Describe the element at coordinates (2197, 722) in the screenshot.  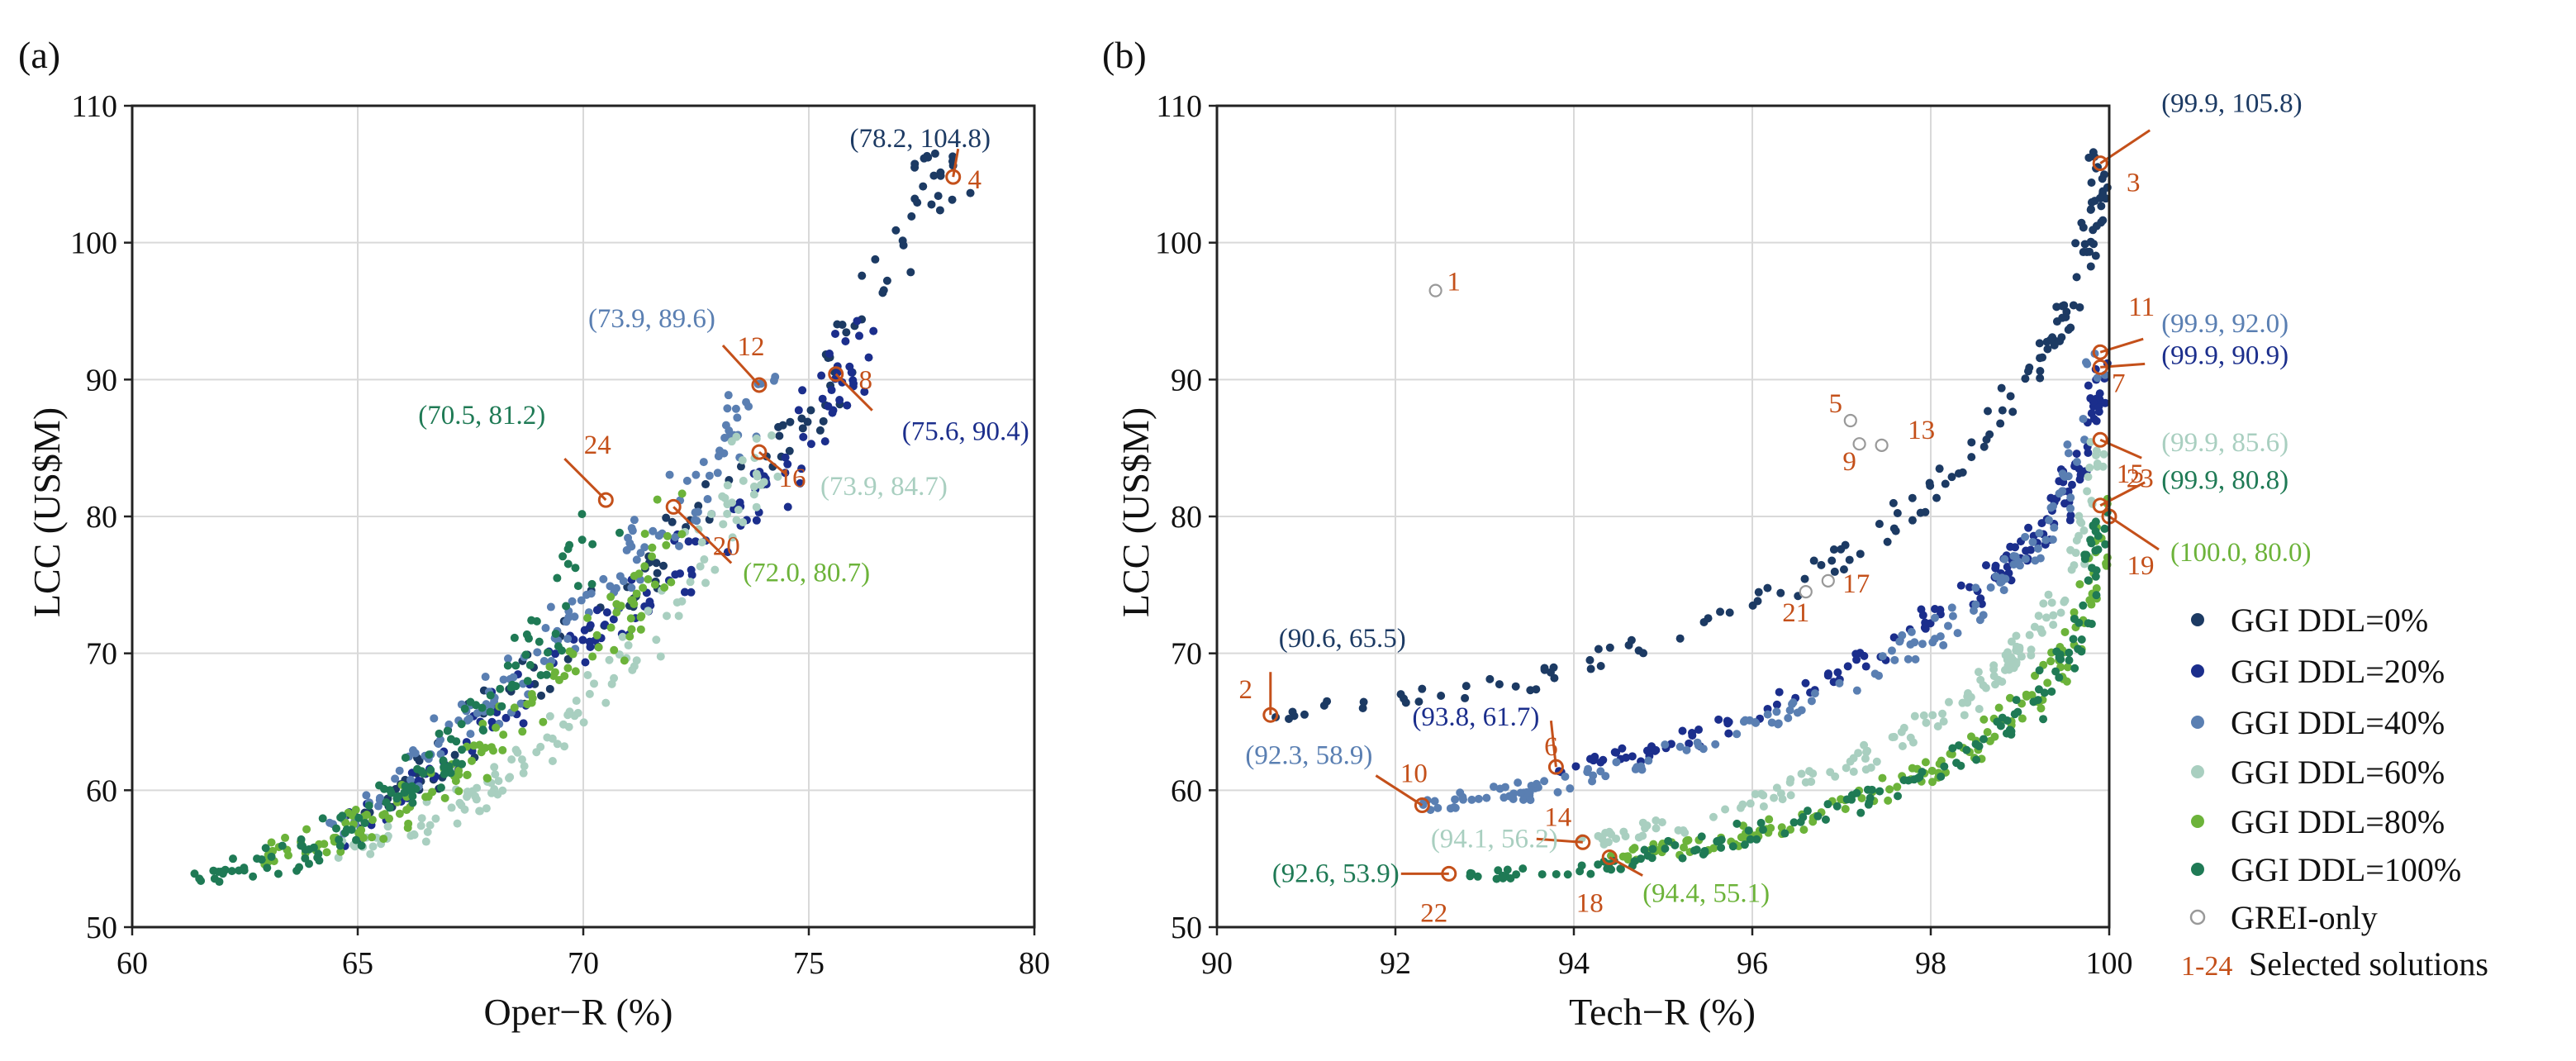
I see `legend-marker-ddl40` at that location.